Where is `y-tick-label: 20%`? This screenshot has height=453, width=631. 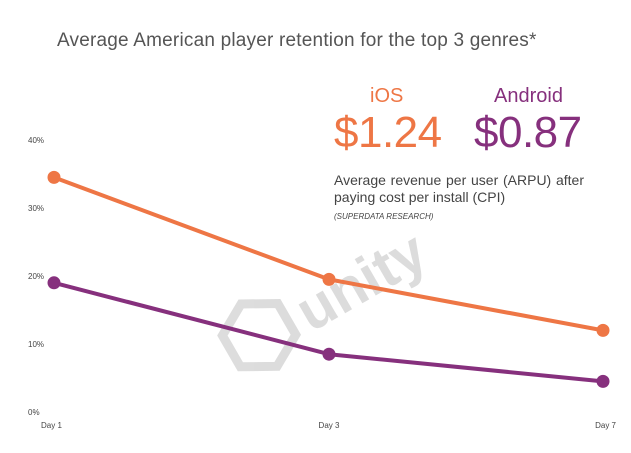 y-tick-label: 20% is located at coordinates (36, 276).